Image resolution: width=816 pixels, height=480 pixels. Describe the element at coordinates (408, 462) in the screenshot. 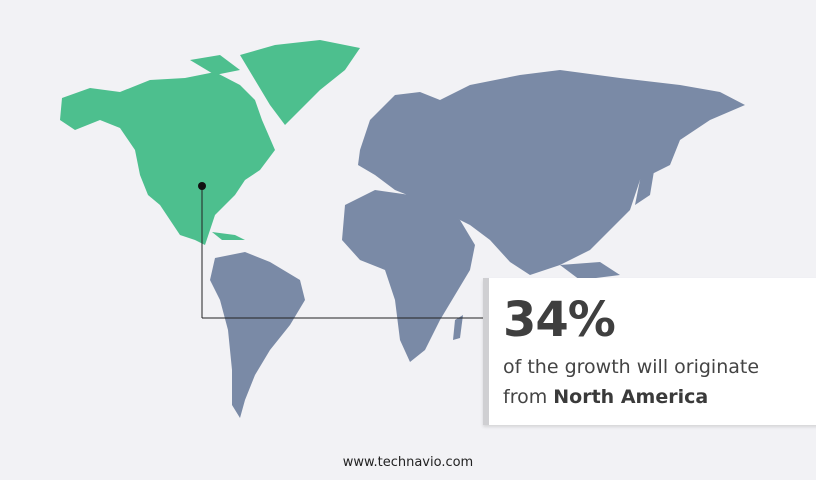

I see `footer-url: www.technavio.com` at that location.